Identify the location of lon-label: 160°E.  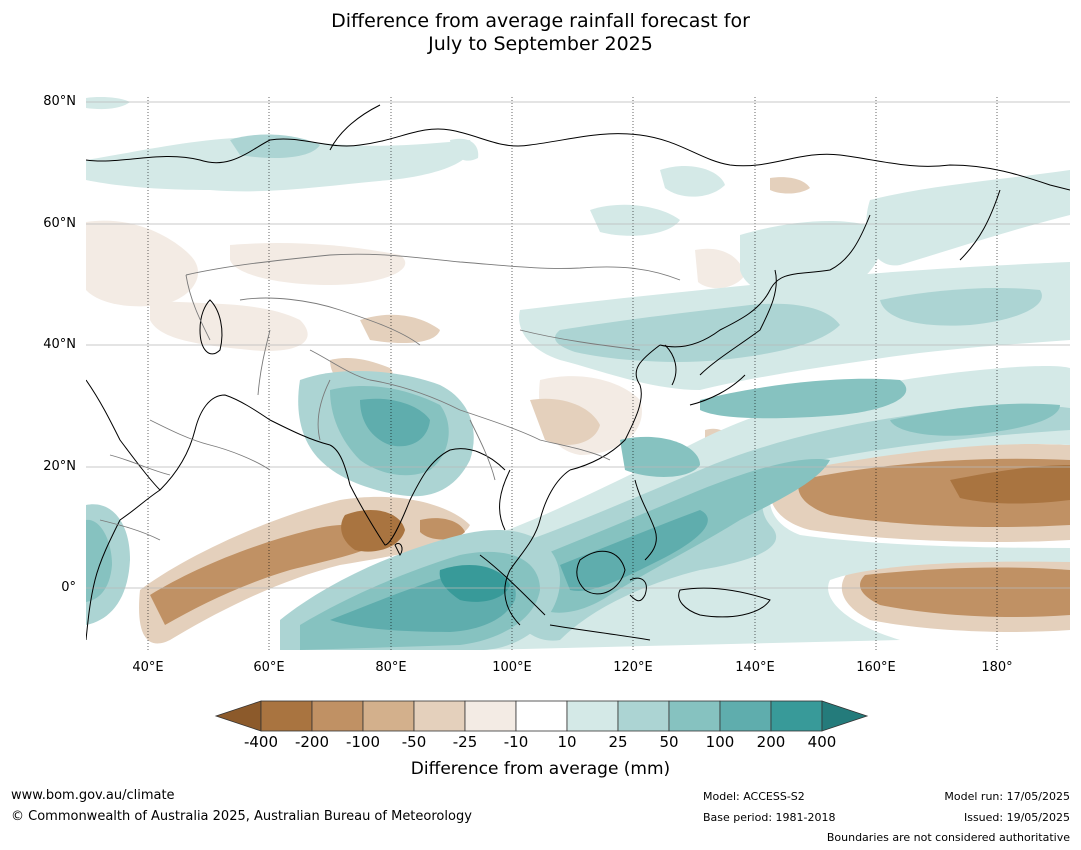
(876, 667).